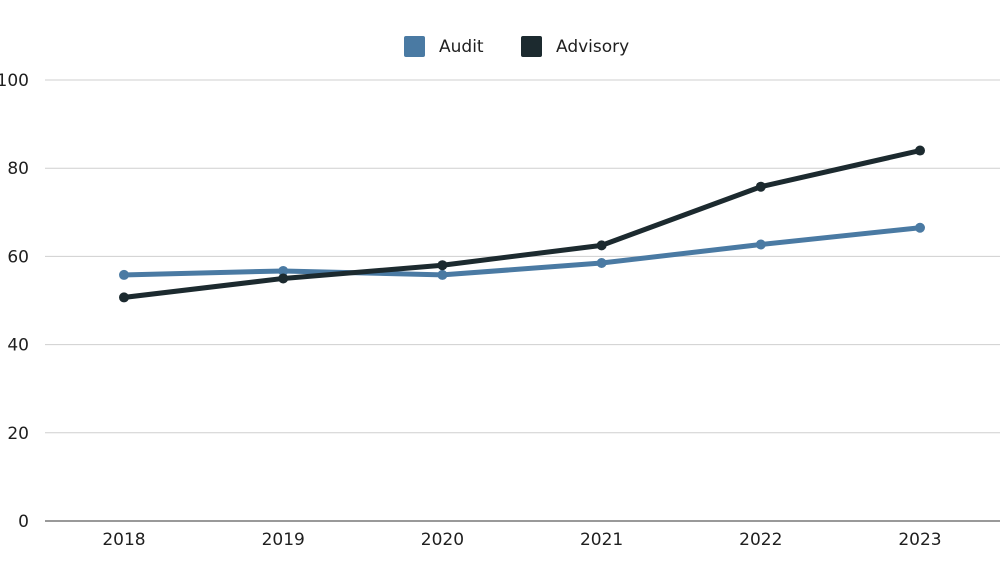 The image size is (1000, 563). I want to click on y-tick-label: 40, so click(18, 346).